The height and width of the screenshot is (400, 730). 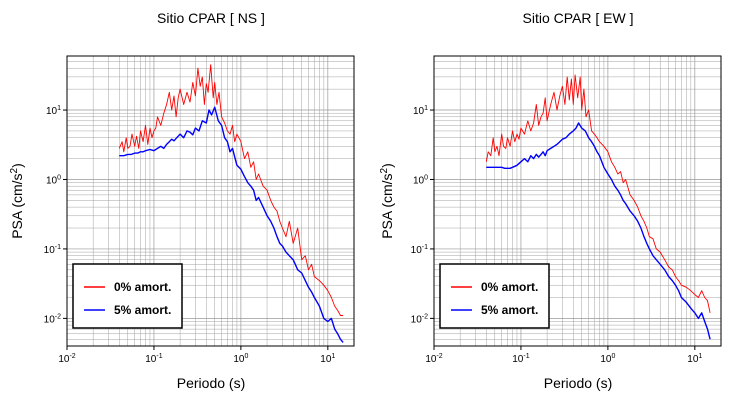 What do you see at coordinates (211, 18) in the screenshot?
I see `chart-title: Sitio CPAR [ NS ]` at bounding box center [211, 18].